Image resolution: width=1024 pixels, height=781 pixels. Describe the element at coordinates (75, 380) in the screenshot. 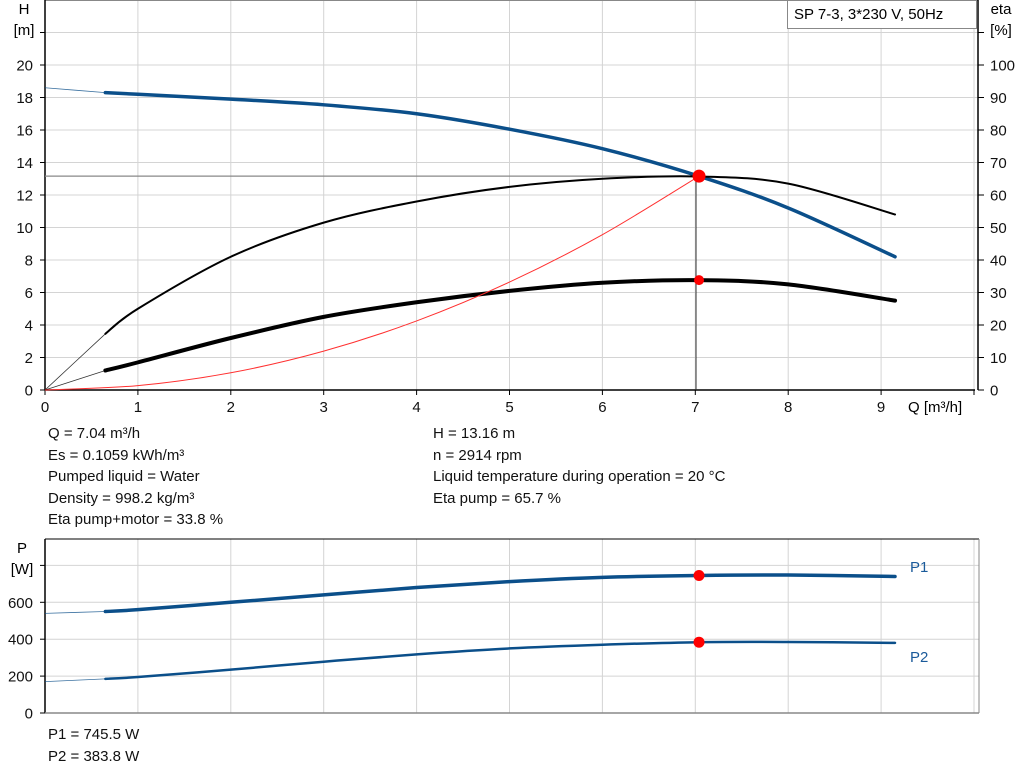

I see `eta-pump-motor-curve-extension` at that location.